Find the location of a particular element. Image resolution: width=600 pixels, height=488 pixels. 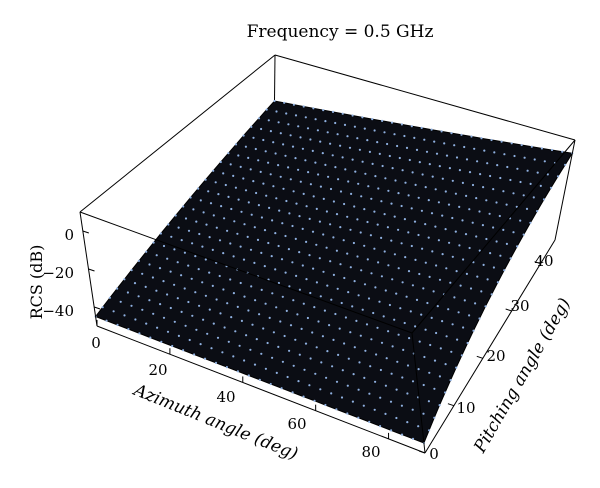

x-tick-label: 40 is located at coordinates (225, 397).